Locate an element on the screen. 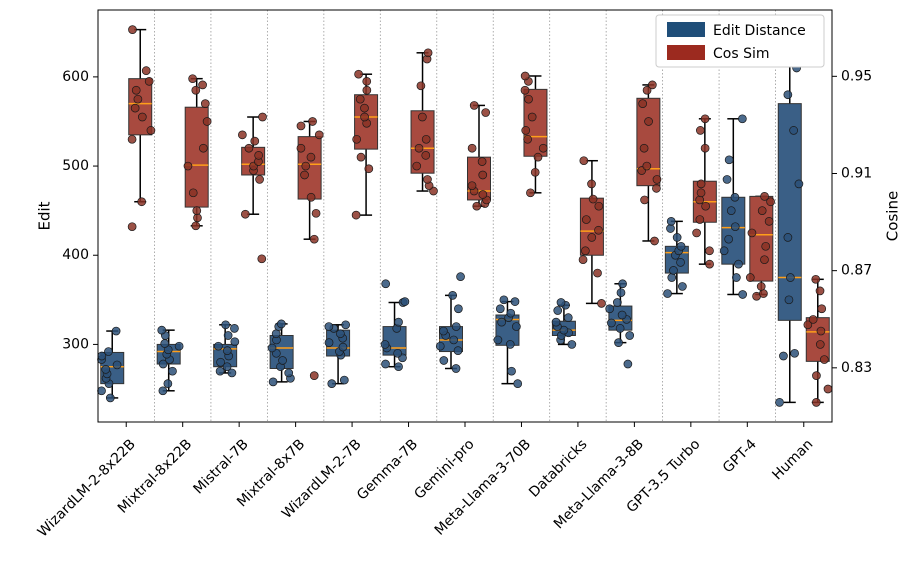 The image size is (913, 584). y-tick-label-left: 600 is located at coordinates (75, 77).